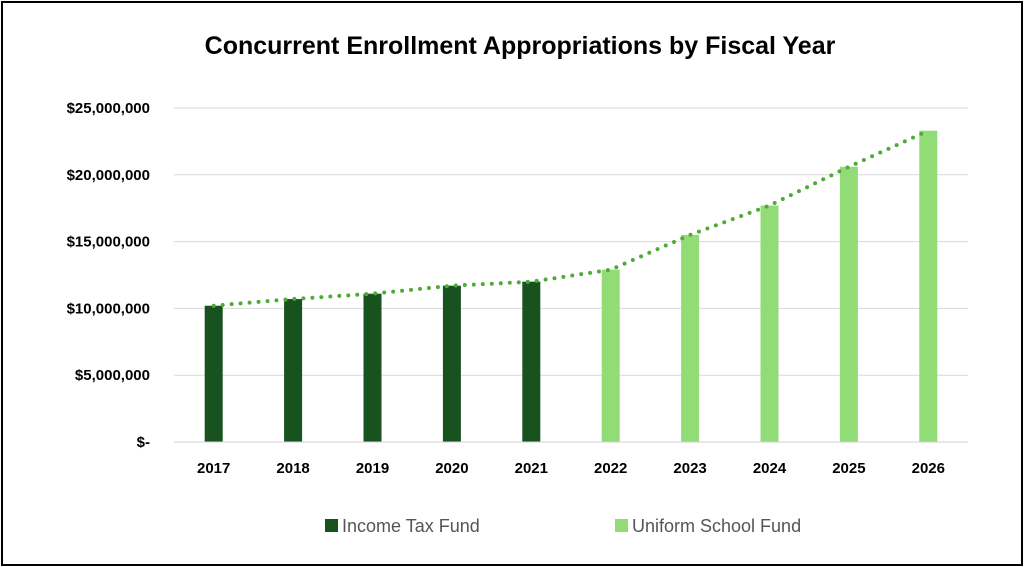 This screenshot has height=567, width=1024. I want to click on y-tick-label: $15,000,000, so click(108, 242).